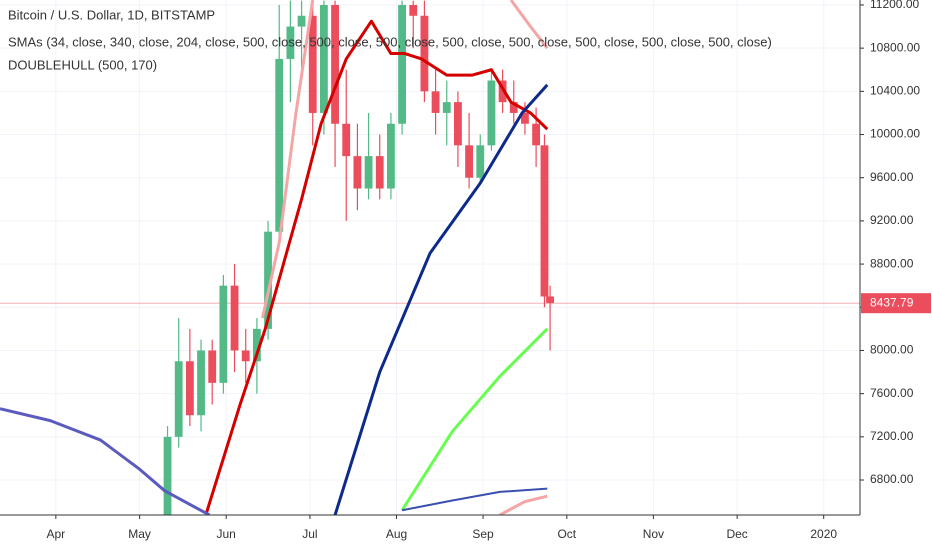 This screenshot has width=932, height=550. I want to click on y-tick-label: 10800.00, so click(895, 47).